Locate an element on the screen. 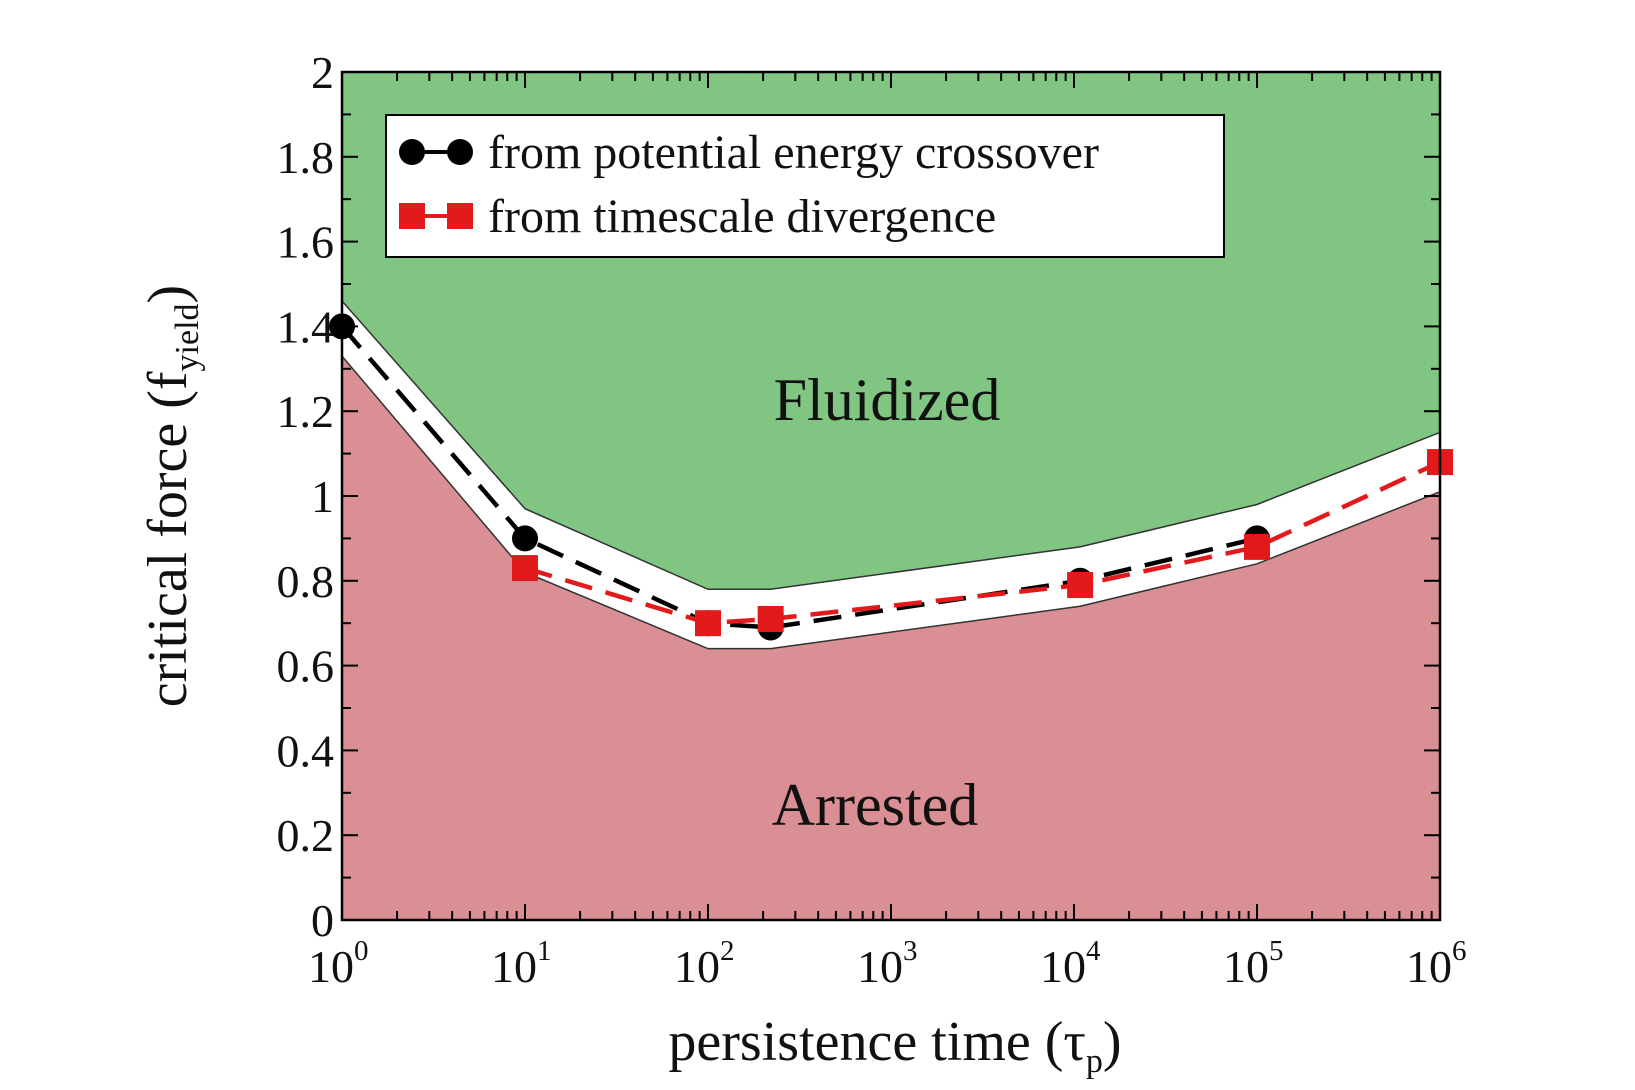  x-tick-label: 10⁶ is located at coordinates (1436, 963).